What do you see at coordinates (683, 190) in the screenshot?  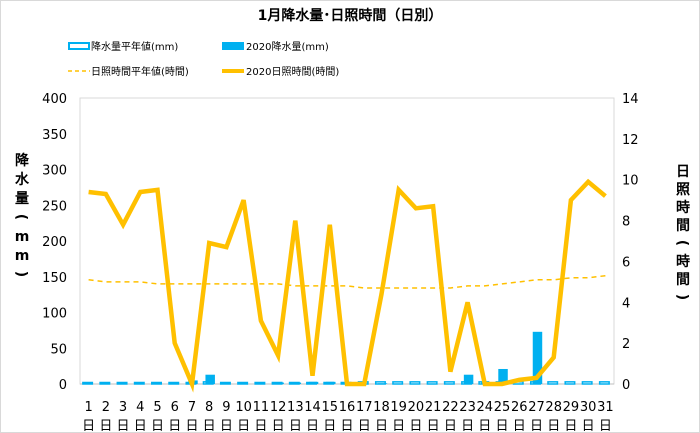 I see `axis-title-char: 照` at bounding box center [683, 190].